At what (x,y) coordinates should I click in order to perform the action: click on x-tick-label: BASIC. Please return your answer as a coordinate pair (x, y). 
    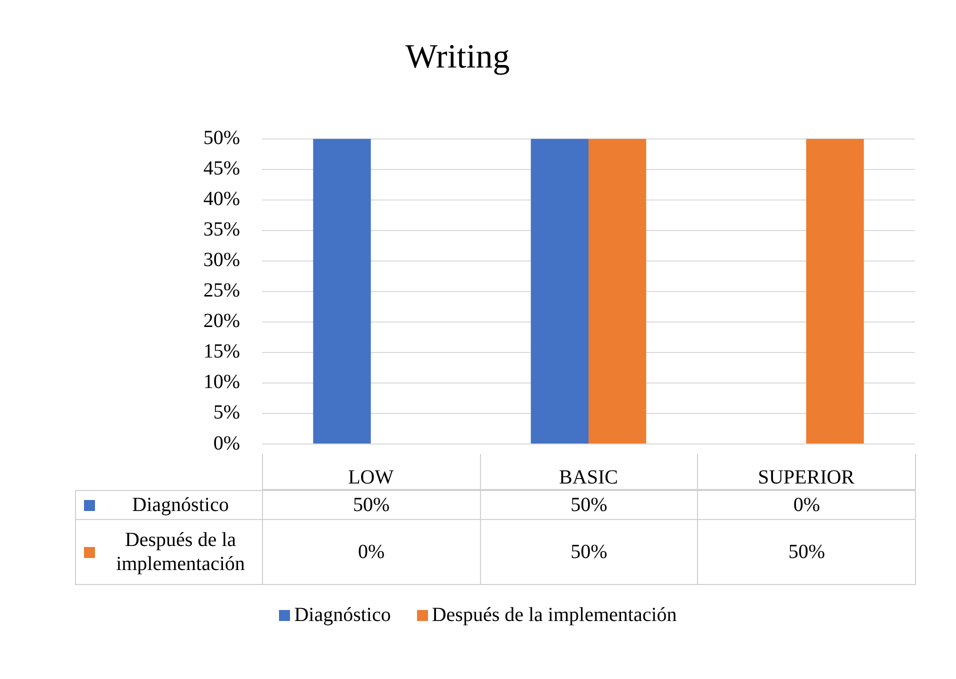
    Looking at the image, I should click on (588, 477).